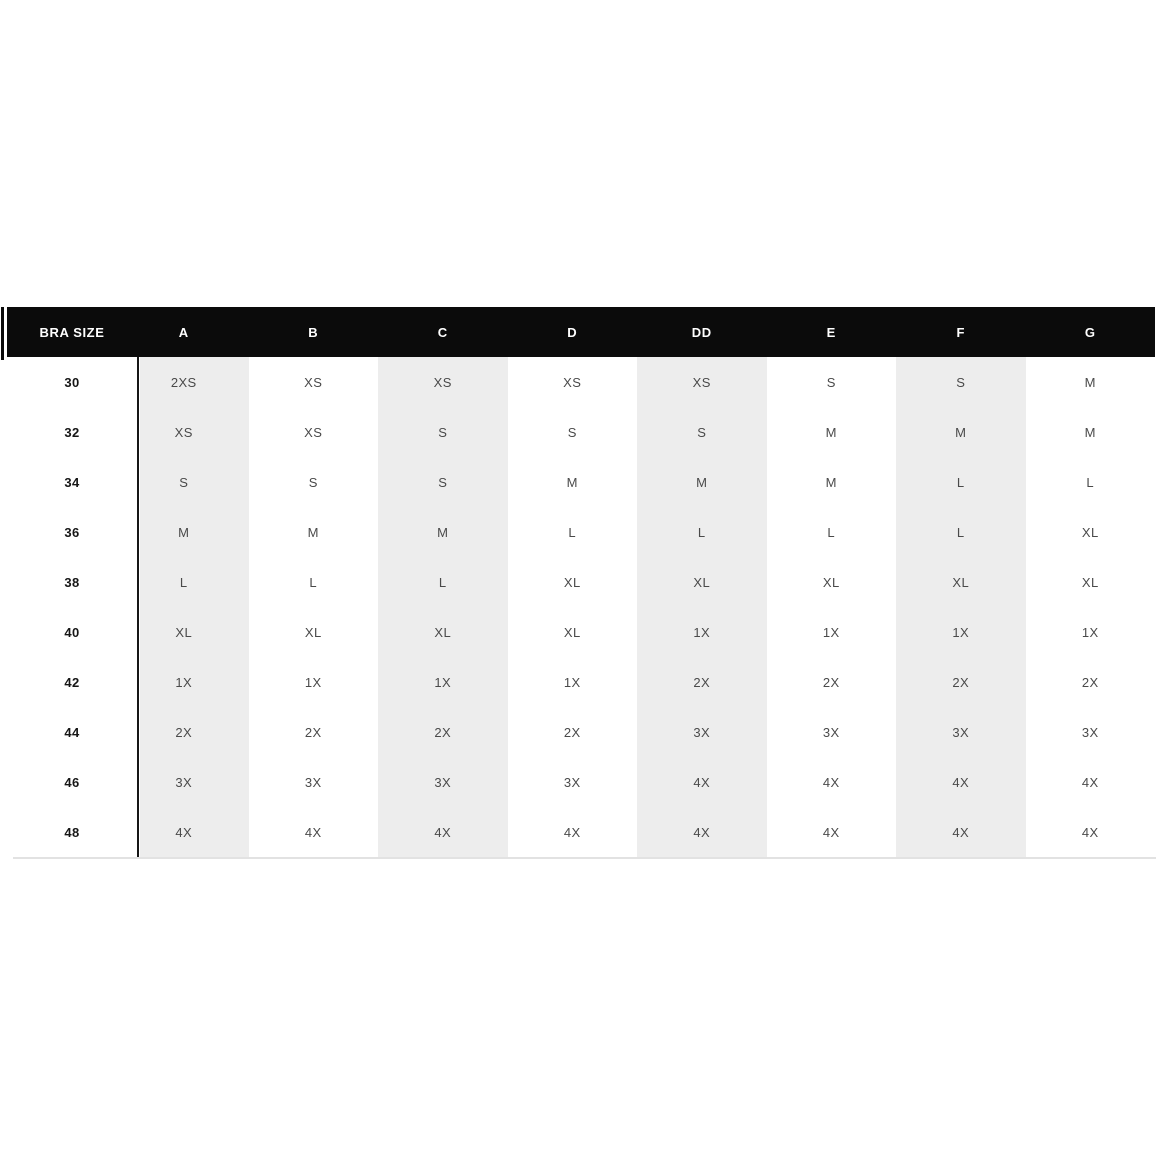 The height and width of the screenshot is (1160, 1160). What do you see at coordinates (313, 382) in the screenshot?
I see `size-cell-30-b: XS` at bounding box center [313, 382].